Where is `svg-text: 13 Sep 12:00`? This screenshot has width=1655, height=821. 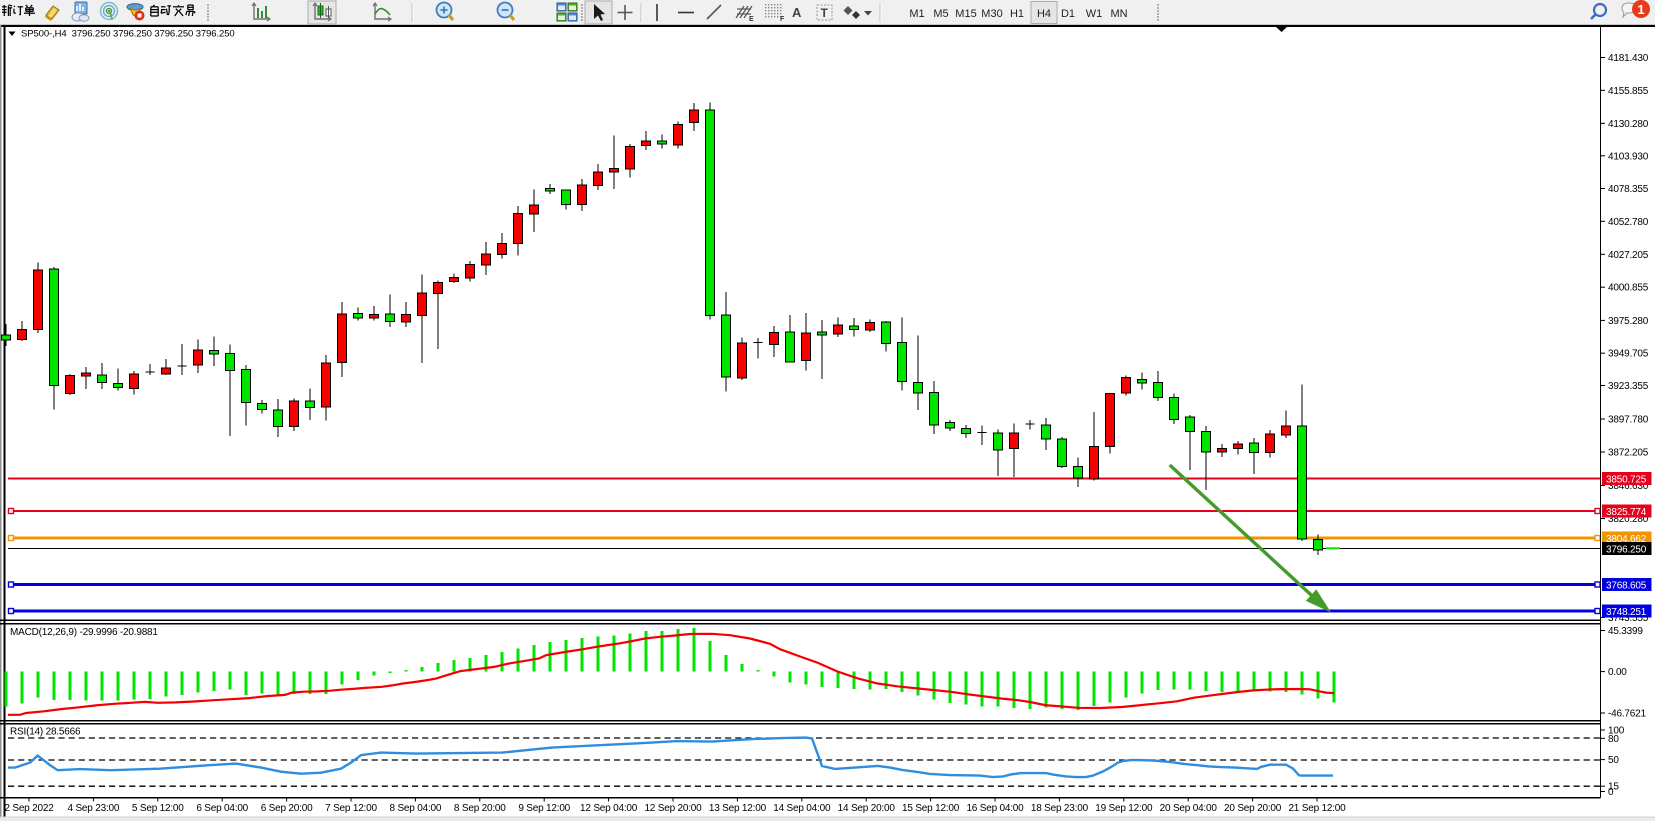 svg-text: 13 Sep 12:00 is located at coordinates (738, 808).